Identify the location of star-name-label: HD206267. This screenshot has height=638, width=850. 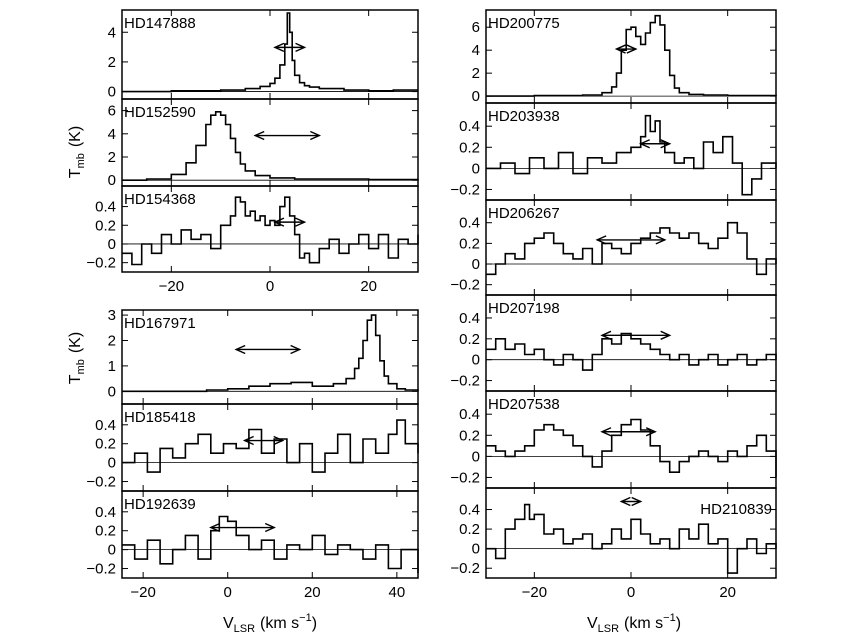
(524, 213).